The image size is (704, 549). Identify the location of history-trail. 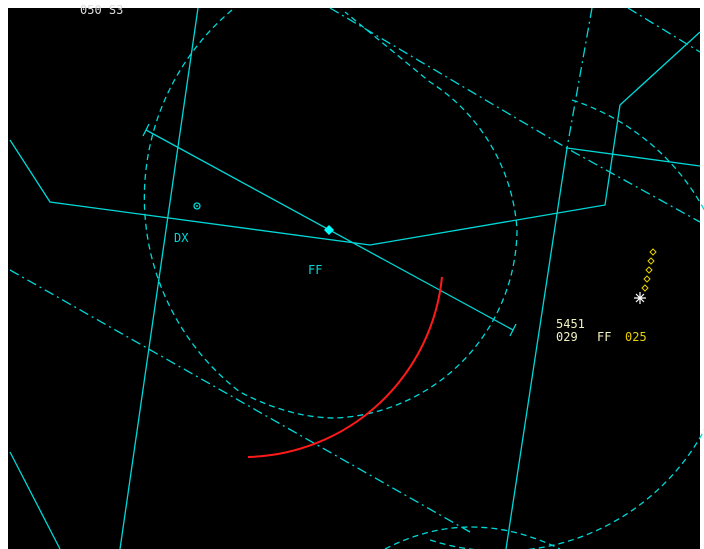
(649, 270).